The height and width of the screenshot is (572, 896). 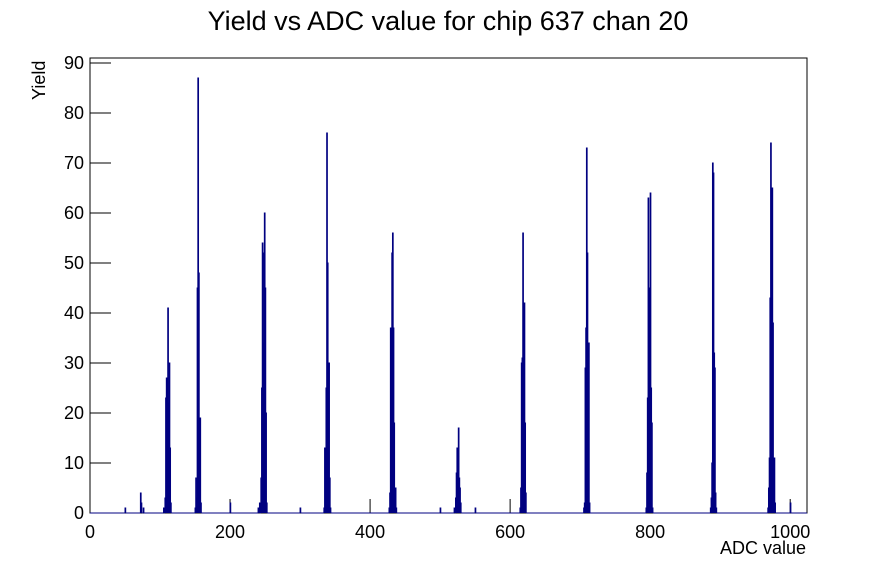 I want to click on y-tick-label: 50, so click(x=74, y=263).